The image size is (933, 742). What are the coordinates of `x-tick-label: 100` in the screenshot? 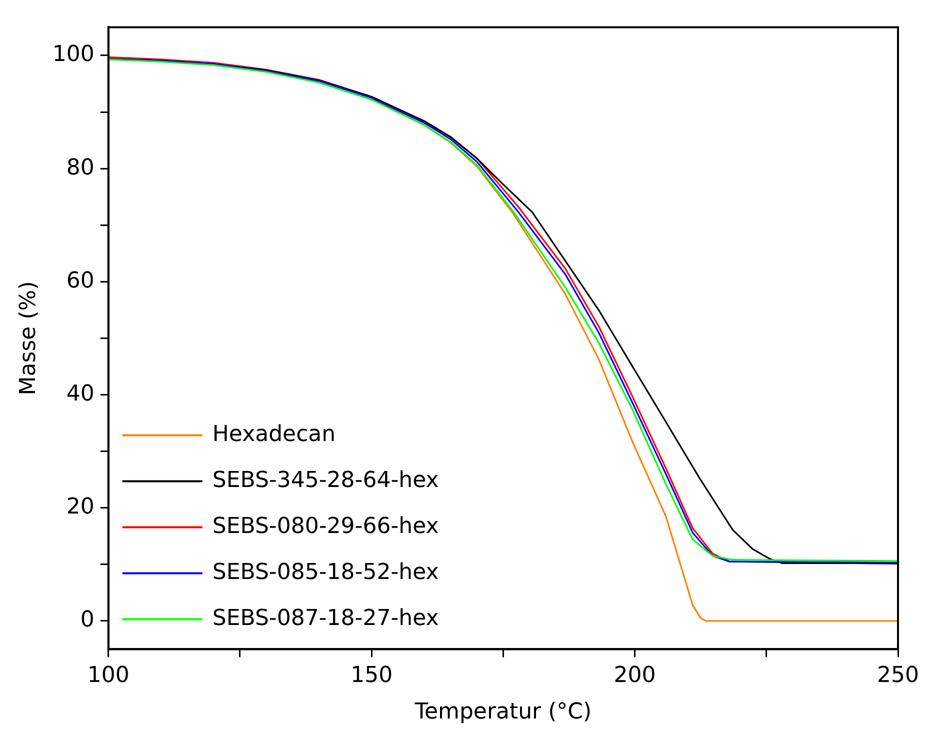 It's located at (108, 675).